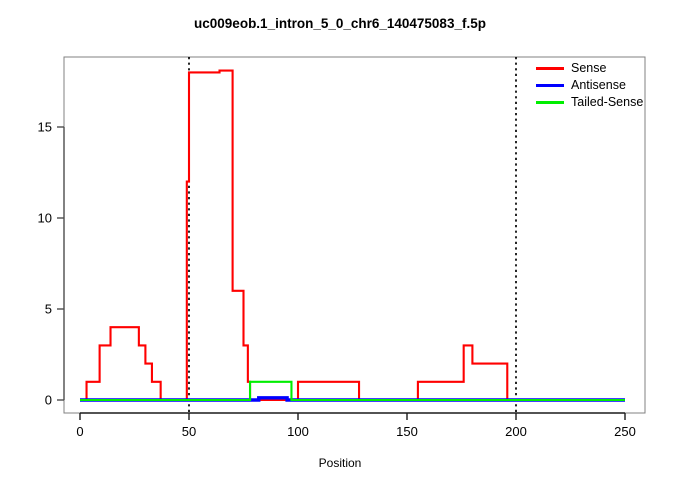 This screenshot has height=490, width=680. Describe the element at coordinates (189, 431) in the screenshot. I see `x-tick-label: 50` at that location.